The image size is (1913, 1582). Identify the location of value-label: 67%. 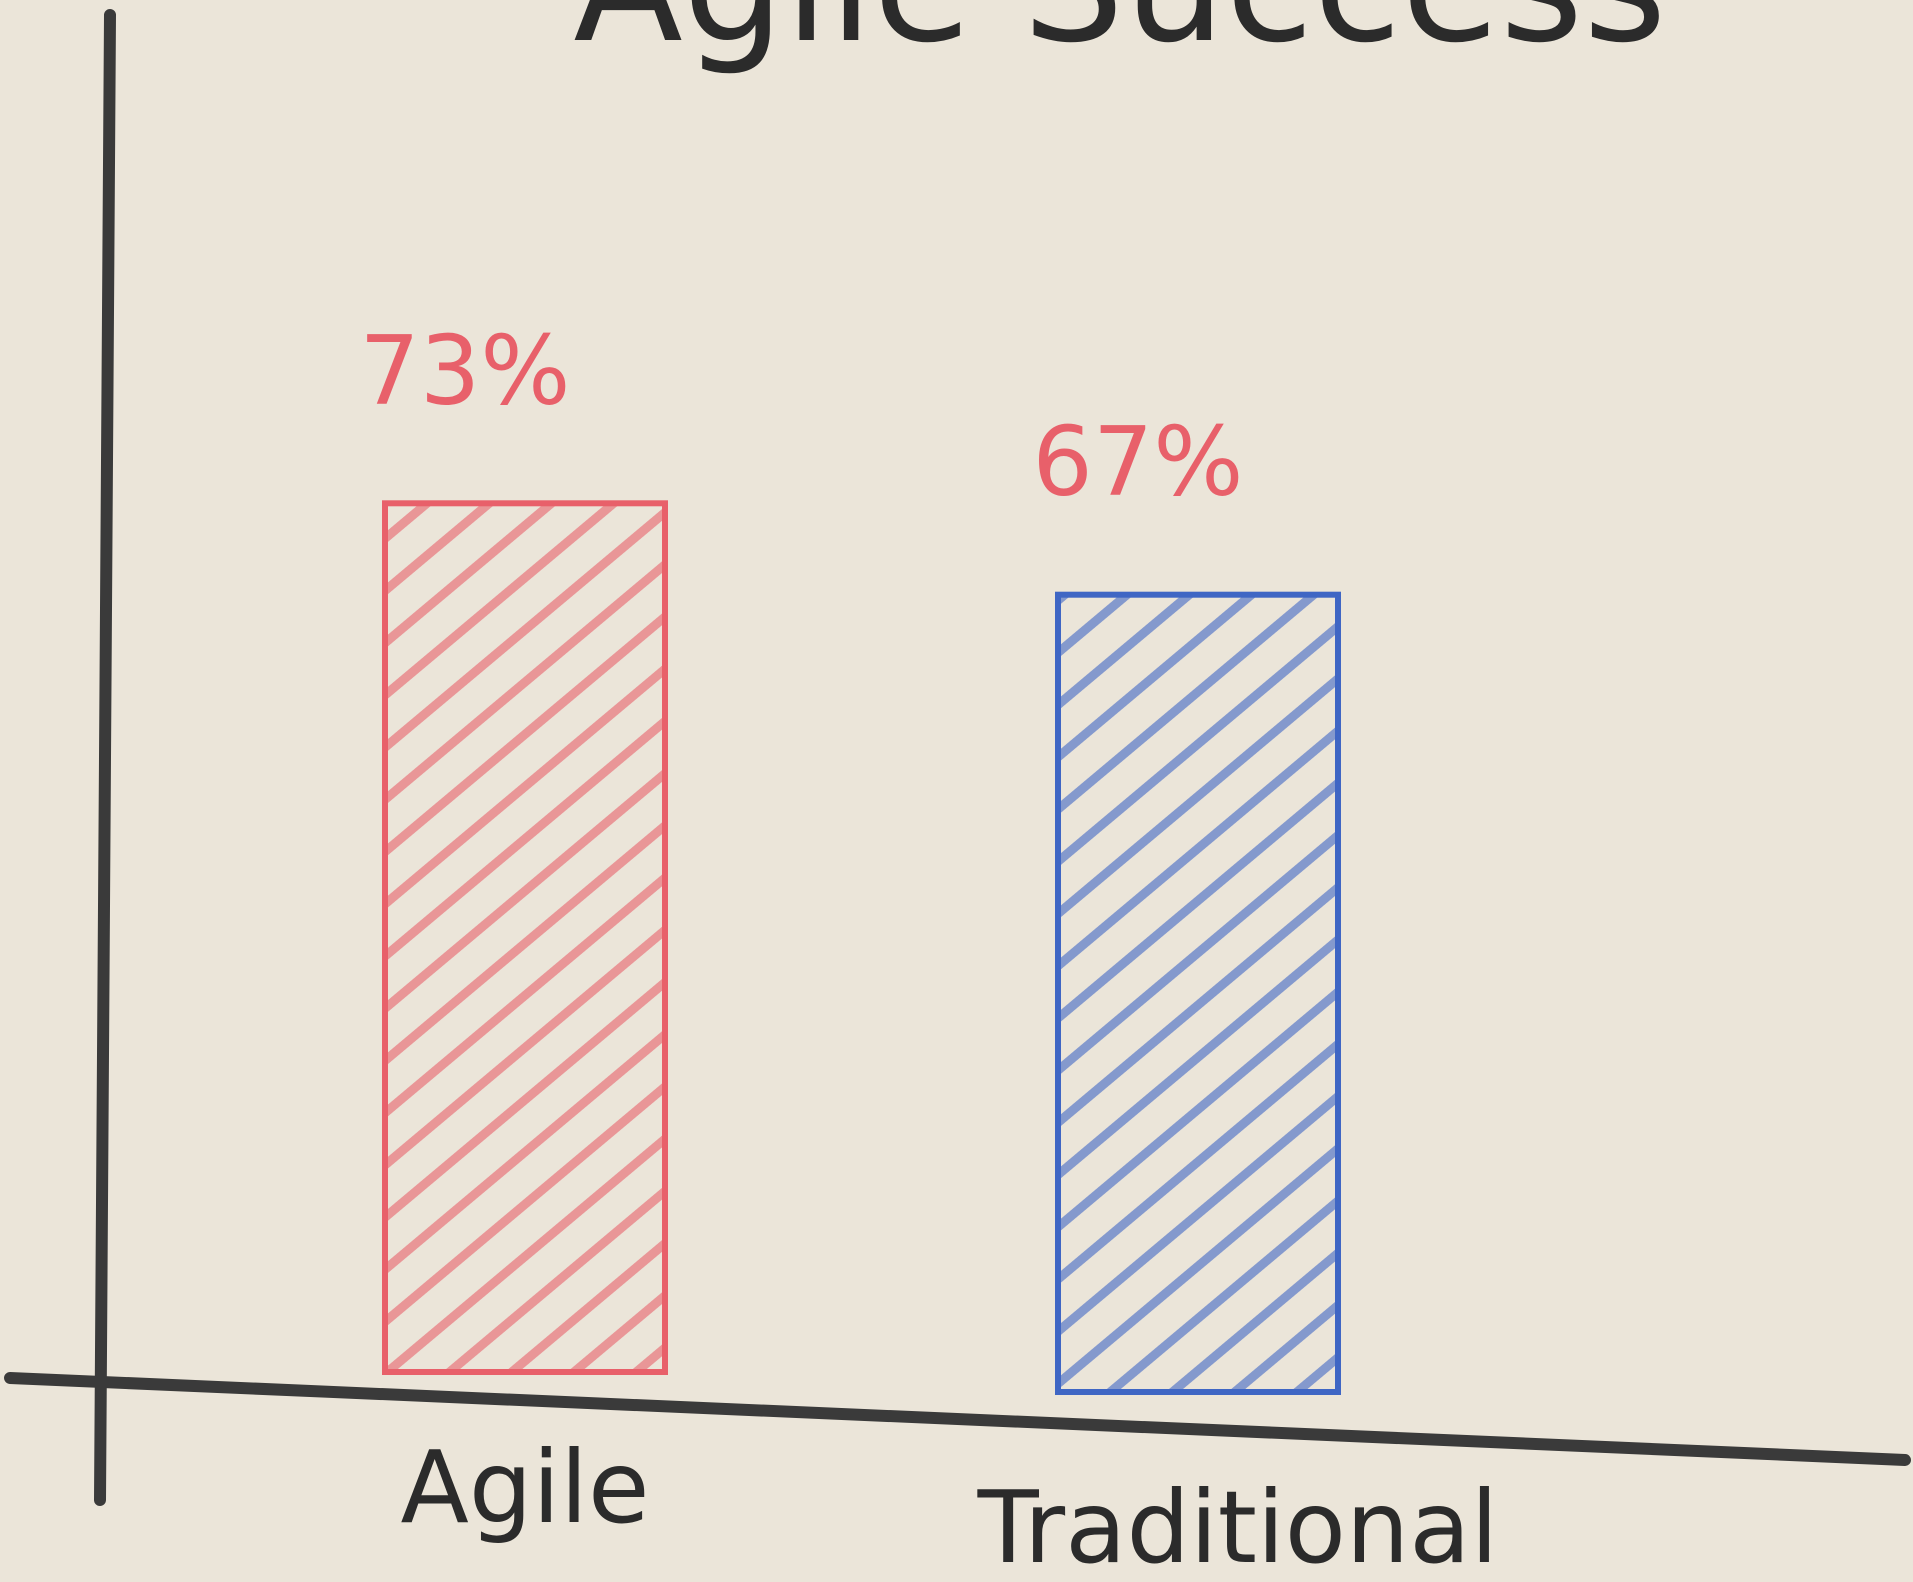
(1137, 463).